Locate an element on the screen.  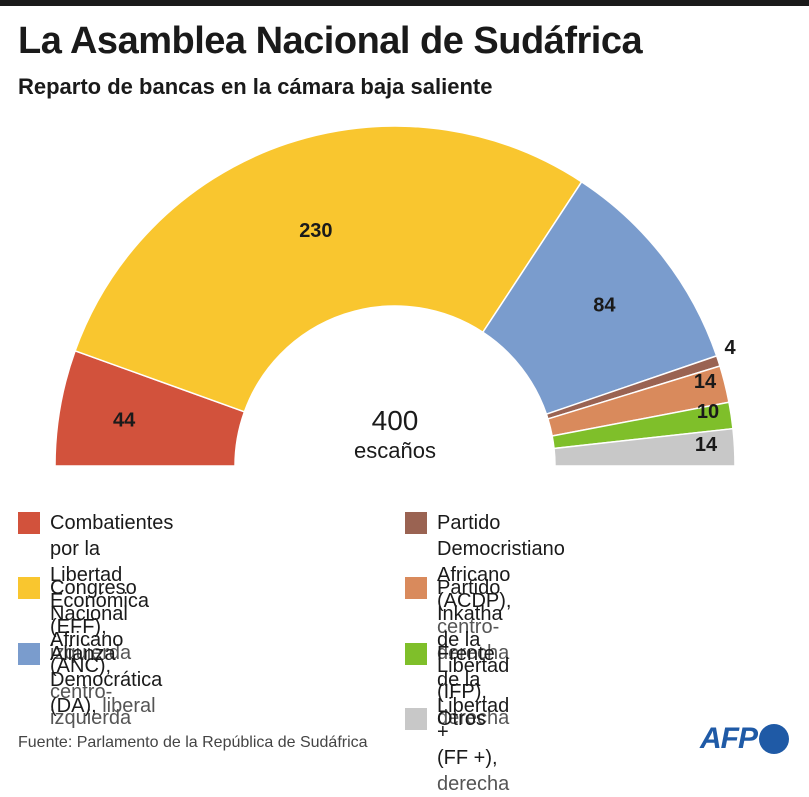
legend-label: Otros is located at coordinates (461, 719).